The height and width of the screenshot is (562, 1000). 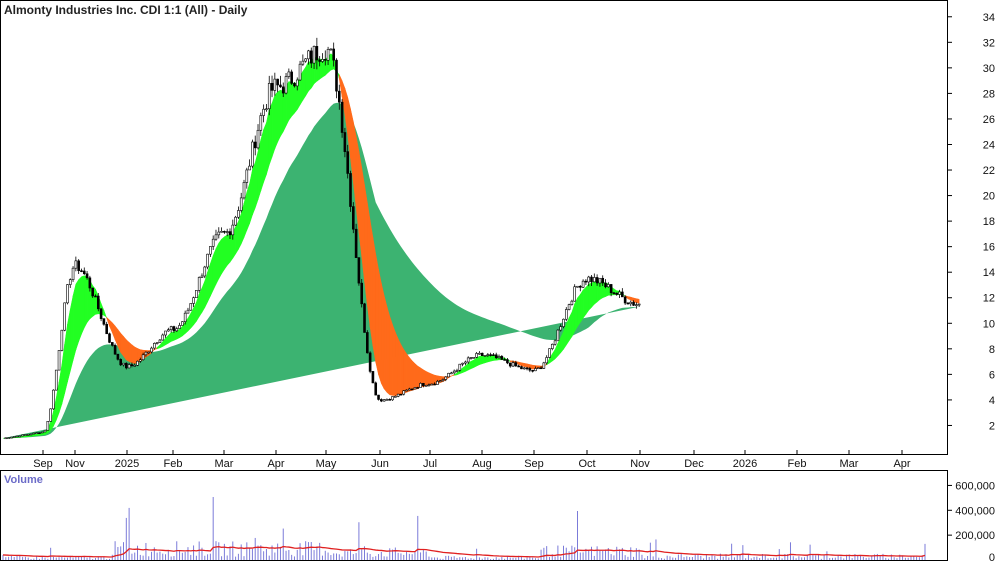 I want to click on volume-y-axis: 200,000 400,000 600,000 0, so click(x=971, y=521).